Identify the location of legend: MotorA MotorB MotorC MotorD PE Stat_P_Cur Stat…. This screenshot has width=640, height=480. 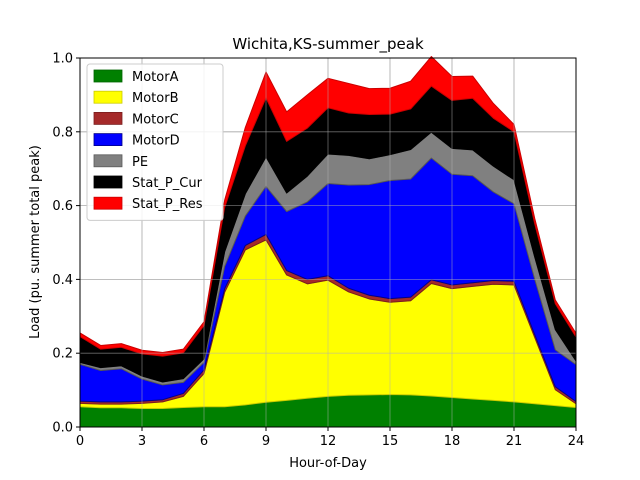
(155, 142).